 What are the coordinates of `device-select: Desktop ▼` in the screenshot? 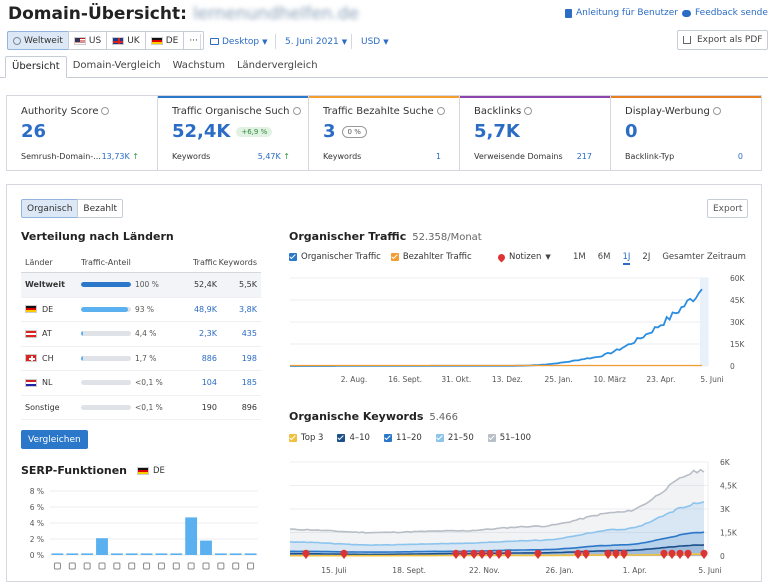 It's located at (239, 41).